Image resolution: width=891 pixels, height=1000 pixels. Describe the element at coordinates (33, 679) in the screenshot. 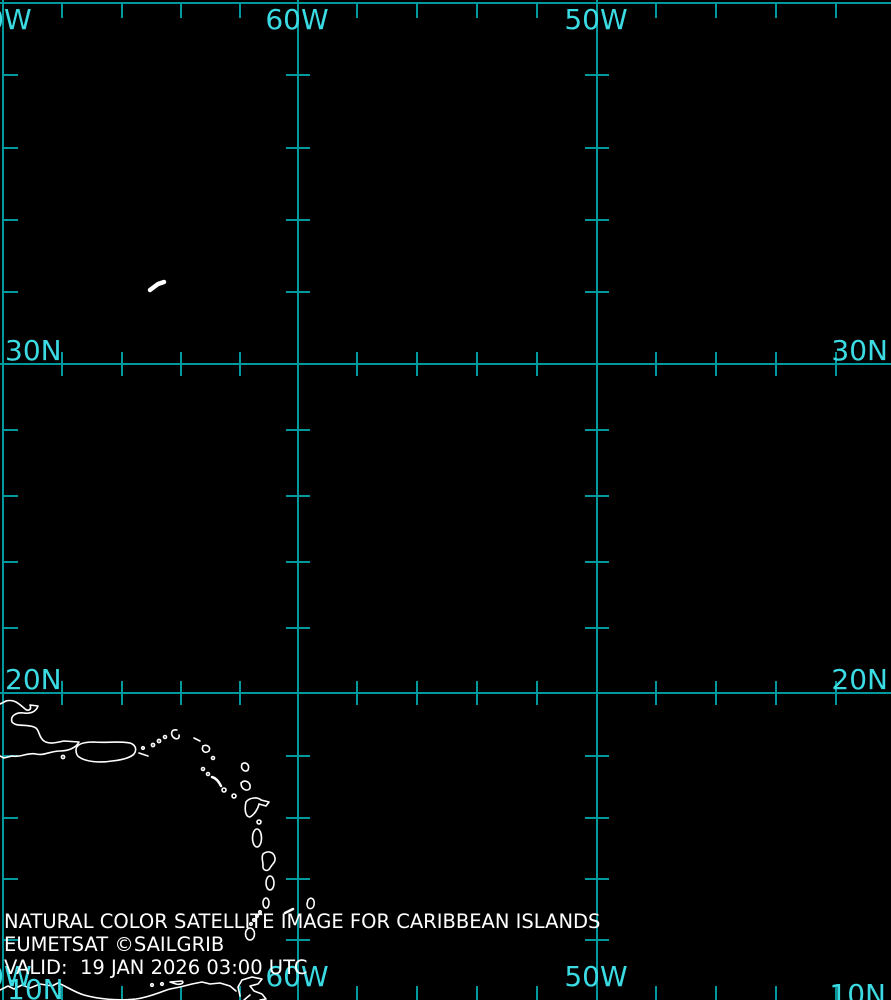

I see `grid-label-20n-left: 20N` at that location.